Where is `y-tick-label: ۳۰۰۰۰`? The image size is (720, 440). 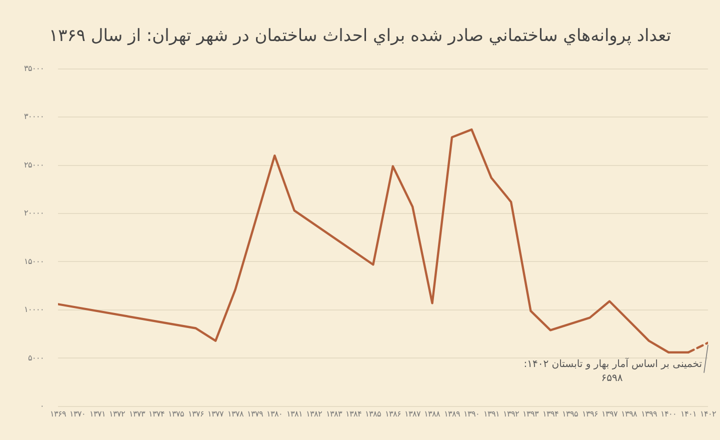
y-tick-label: ۳۰۰۰۰ is located at coordinates (34, 117).